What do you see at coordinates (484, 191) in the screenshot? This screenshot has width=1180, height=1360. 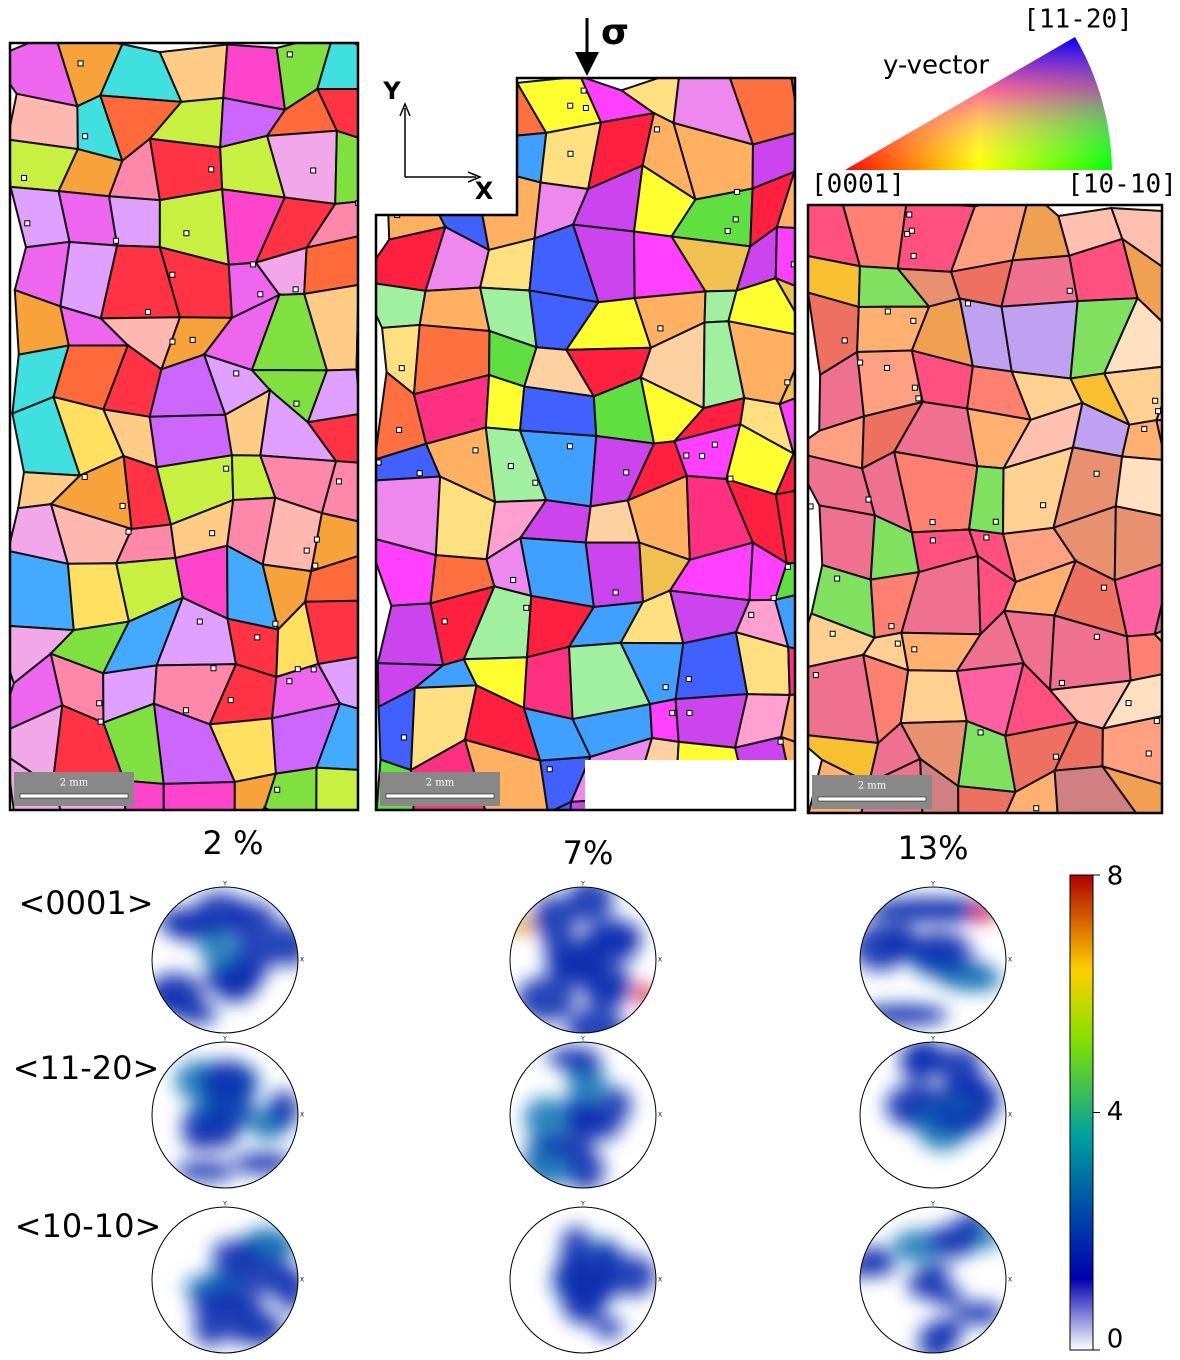 I see `axis-x-label: X` at bounding box center [484, 191].